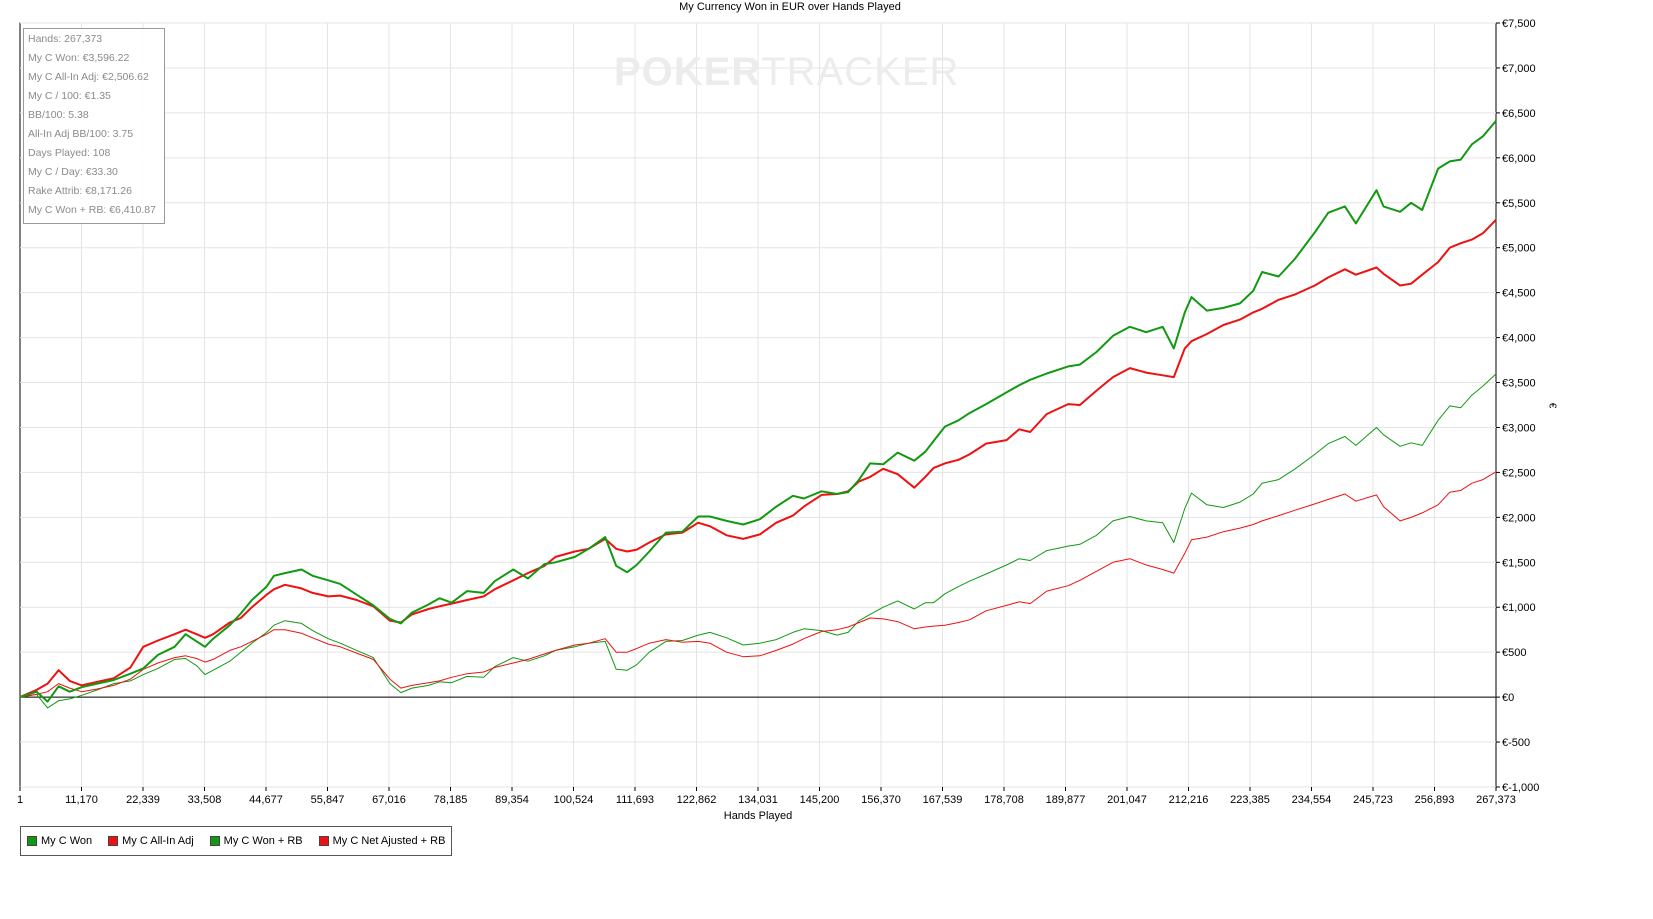 The image size is (1653, 919). Describe the element at coordinates (1519, 563) in the screenshot. I see `y-tick-label: €1,500` at that location.